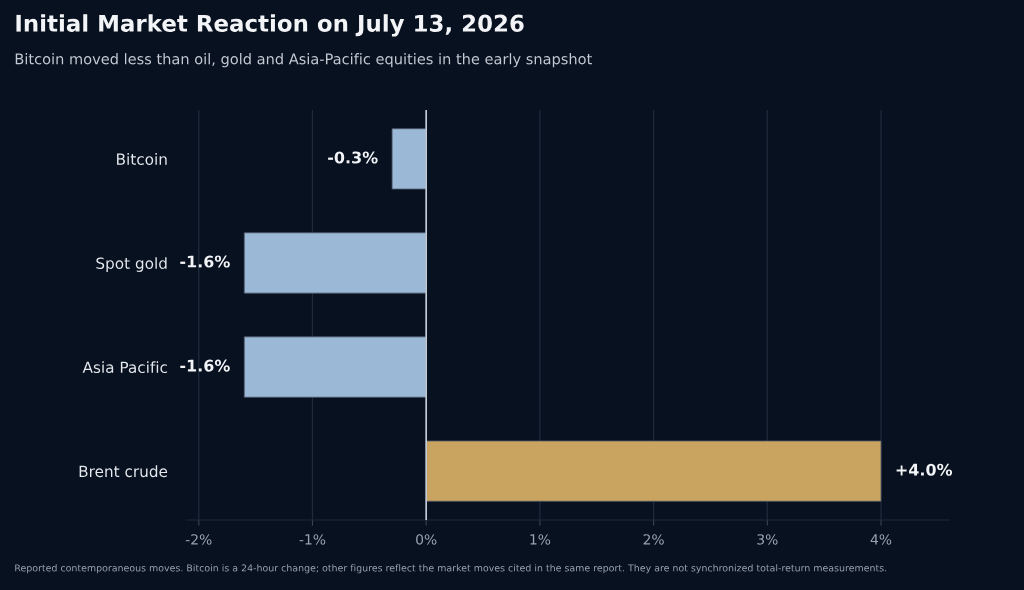  Describe the element at coordinates (303, 60) in the screenshot. I see `chart-subtitle: Bitcoin moved less than oil, gold and Asia-Pacific equities in the early snapshot` at that location.